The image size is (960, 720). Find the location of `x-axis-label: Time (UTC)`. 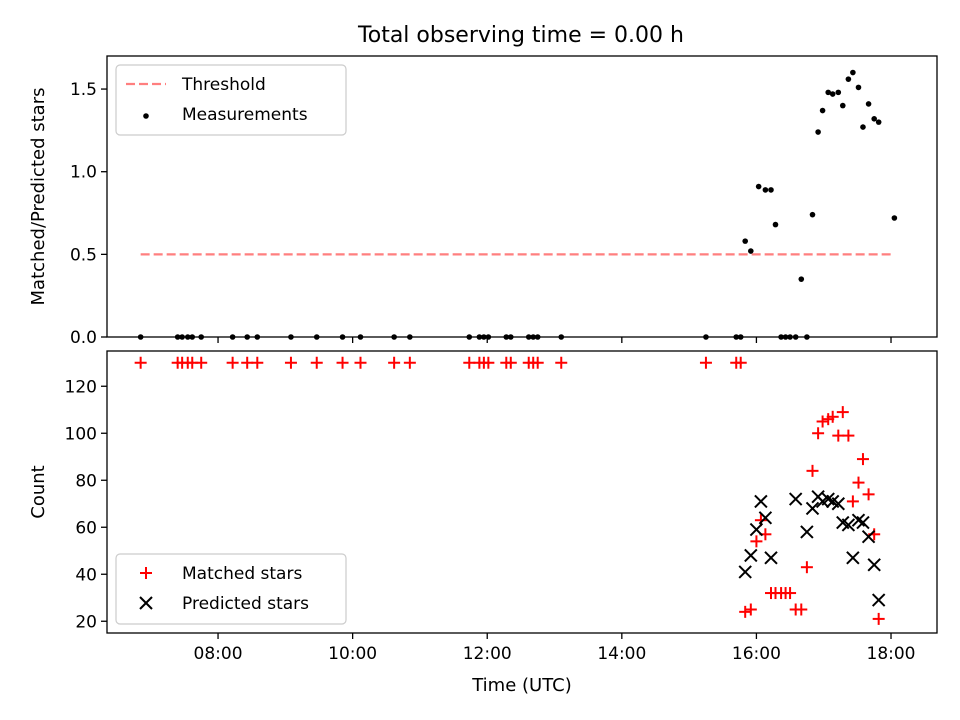

x-axis-label: Time (UTC) is located at coordinates (521, 685).